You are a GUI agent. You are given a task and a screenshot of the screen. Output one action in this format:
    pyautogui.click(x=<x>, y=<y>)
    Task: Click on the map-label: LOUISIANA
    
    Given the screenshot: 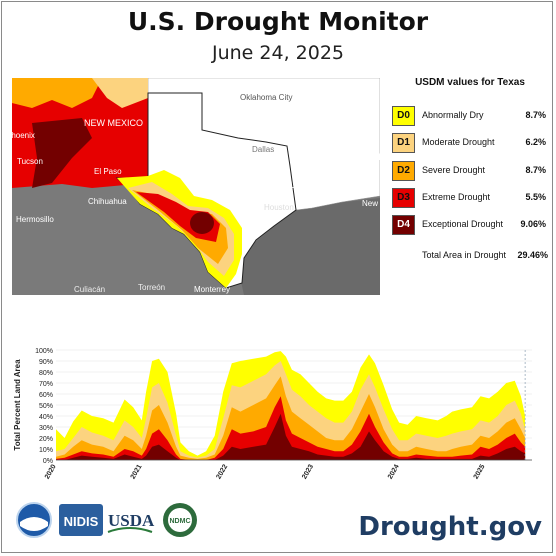 What is the action you would take?
    pyautogui.click(x=314, y=185)
    